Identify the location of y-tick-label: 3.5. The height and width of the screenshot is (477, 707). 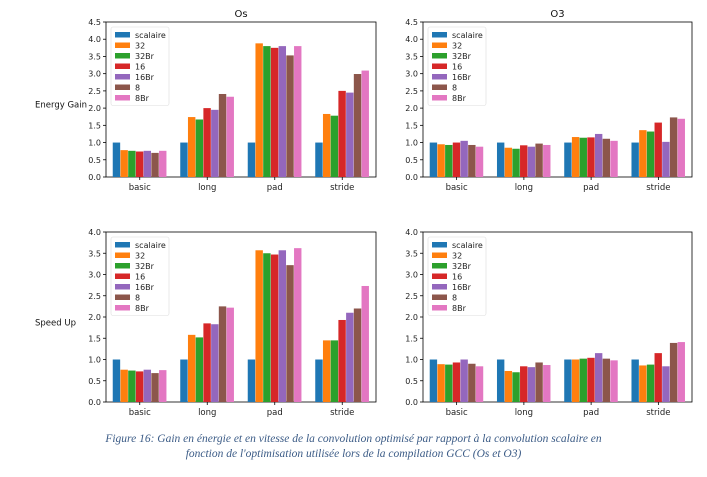
(94, 253).